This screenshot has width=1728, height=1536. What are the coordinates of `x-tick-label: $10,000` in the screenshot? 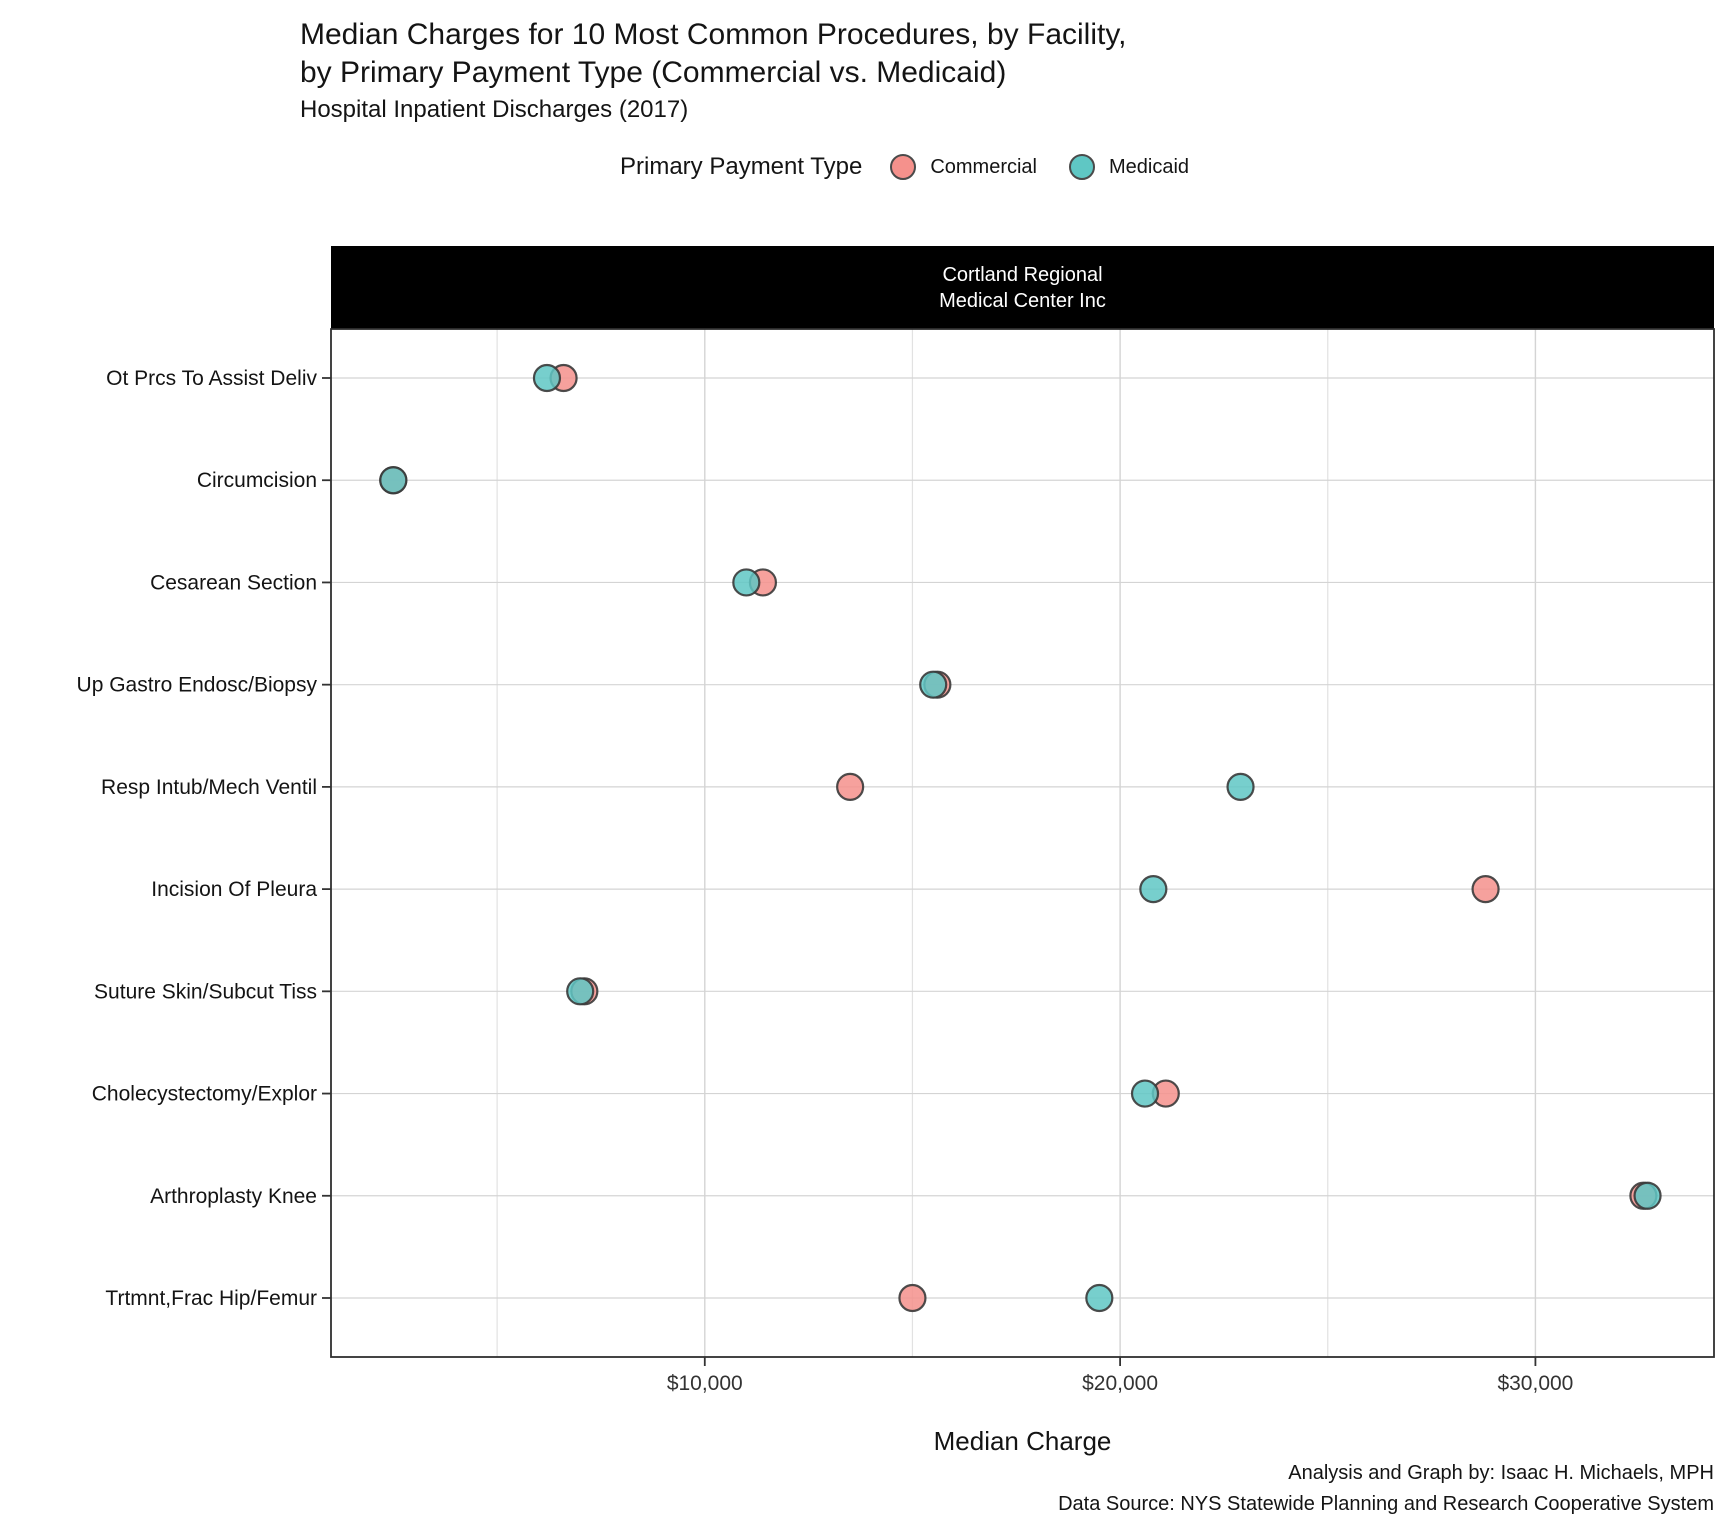 It's located at (705, 1383).